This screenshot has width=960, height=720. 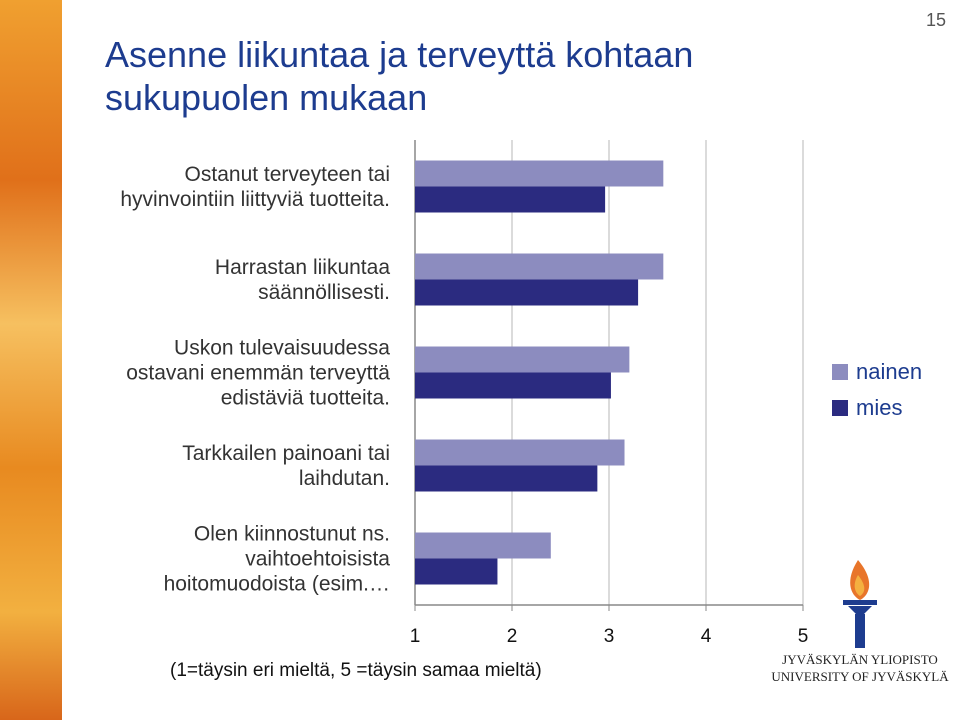 I want to click on x-tick-label: 4, so click(x=706, y=636).